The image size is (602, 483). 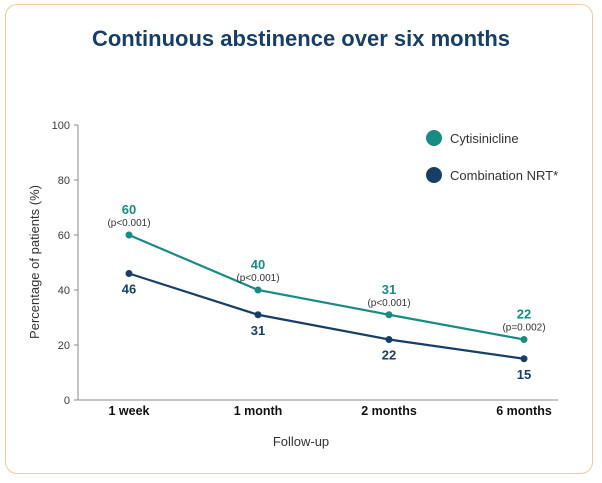 What do you see at coordinates (434, 138) in the screenshot?
I see `legend-marker-cytisinicline` at bounding box center [434, 138].